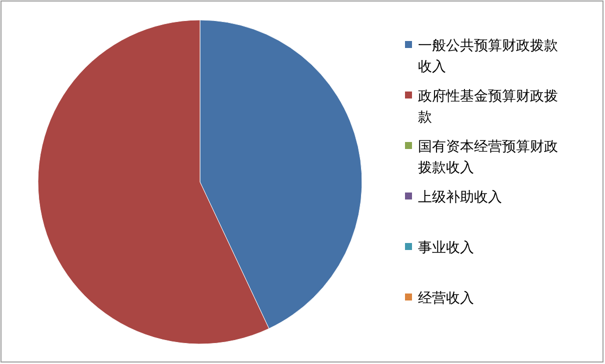 The height and width of the screenshot is (364, 605). I want to click on legend-label: 事业收入, so click(446, 248).